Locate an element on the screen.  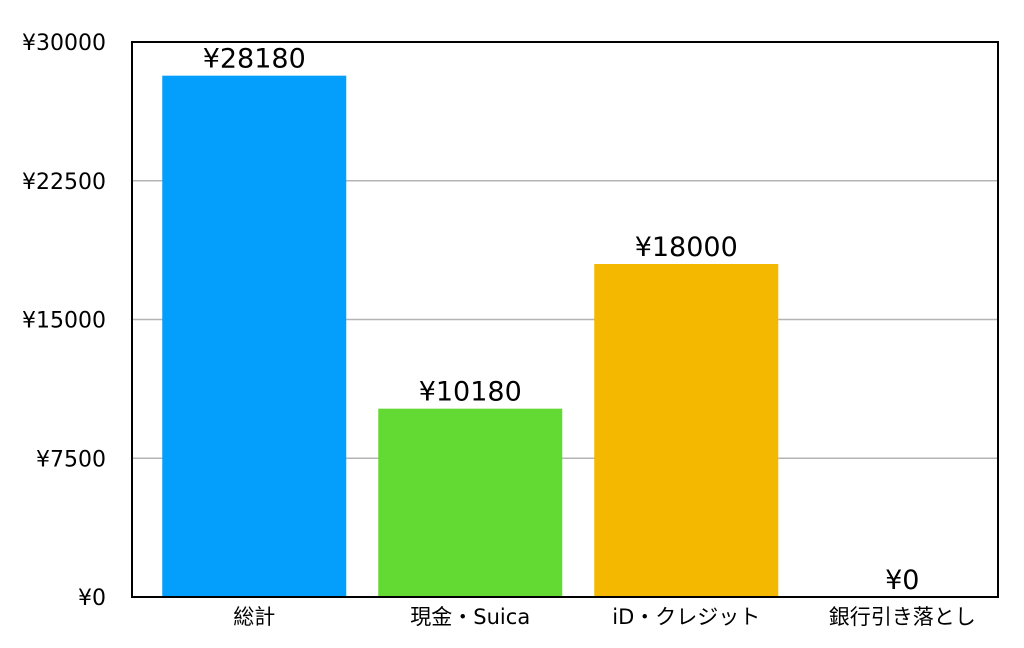
y-tick-label: ¥0 is located at coordinates (92, 598).